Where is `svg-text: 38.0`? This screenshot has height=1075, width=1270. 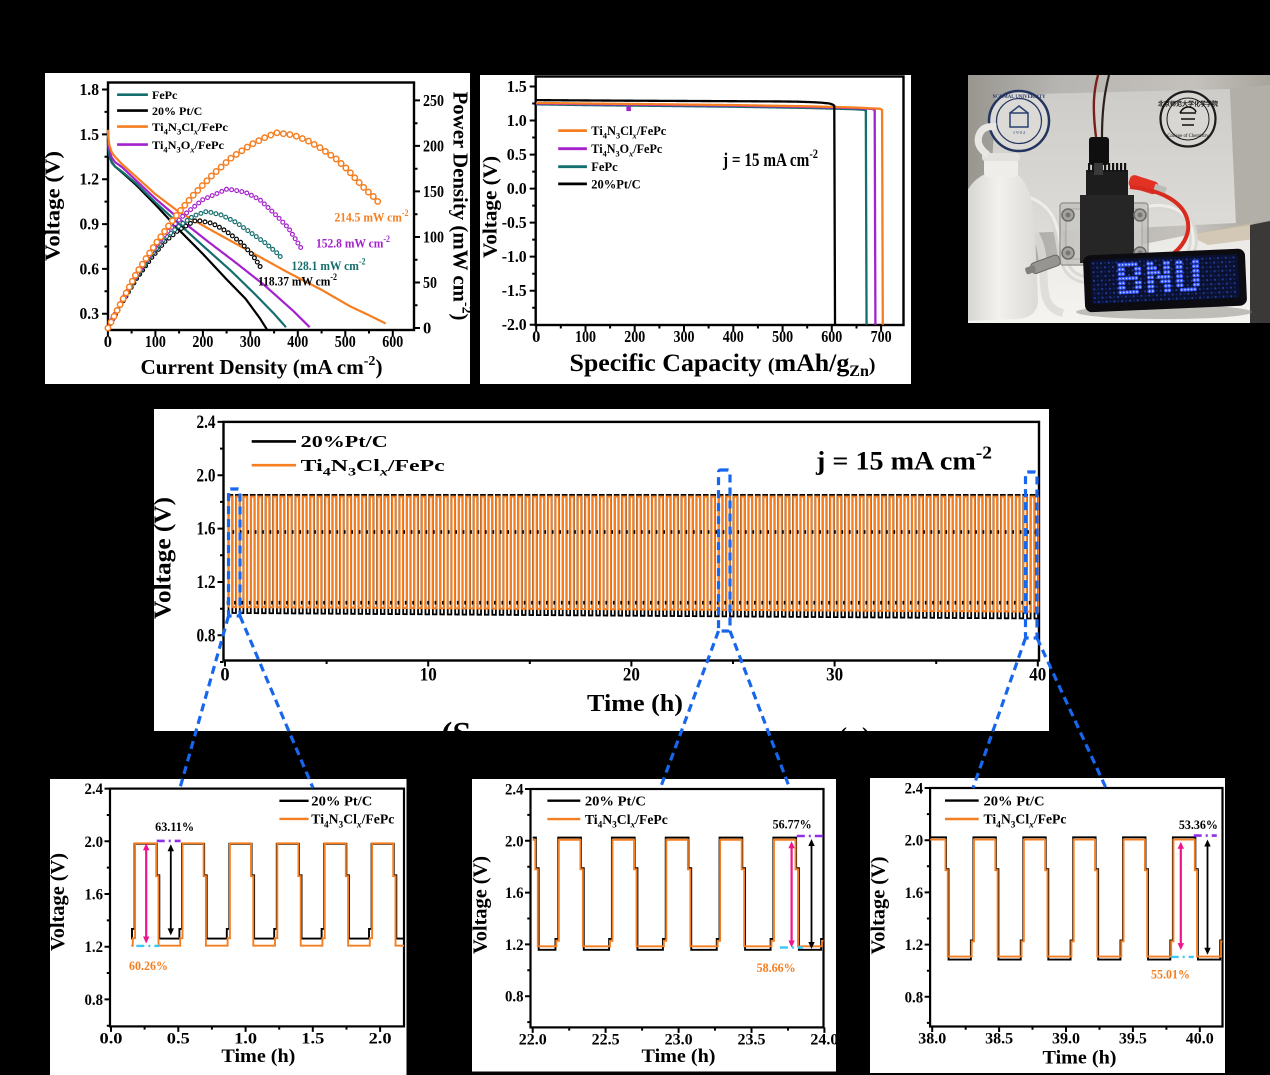
svg-text: 38.0 is located at coordinates (932, 1038).